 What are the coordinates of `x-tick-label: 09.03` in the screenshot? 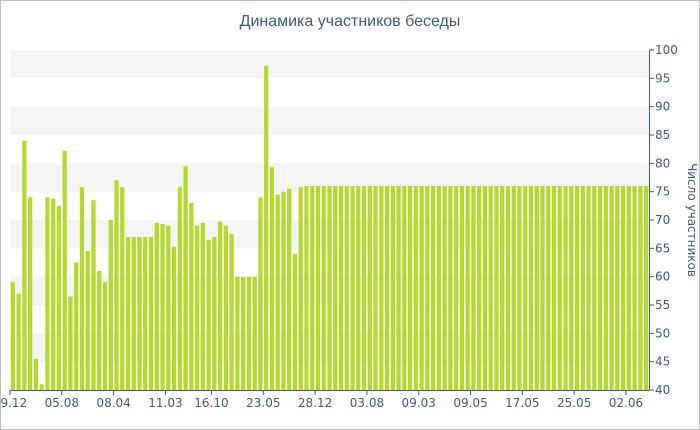 It's located at (419, 403).